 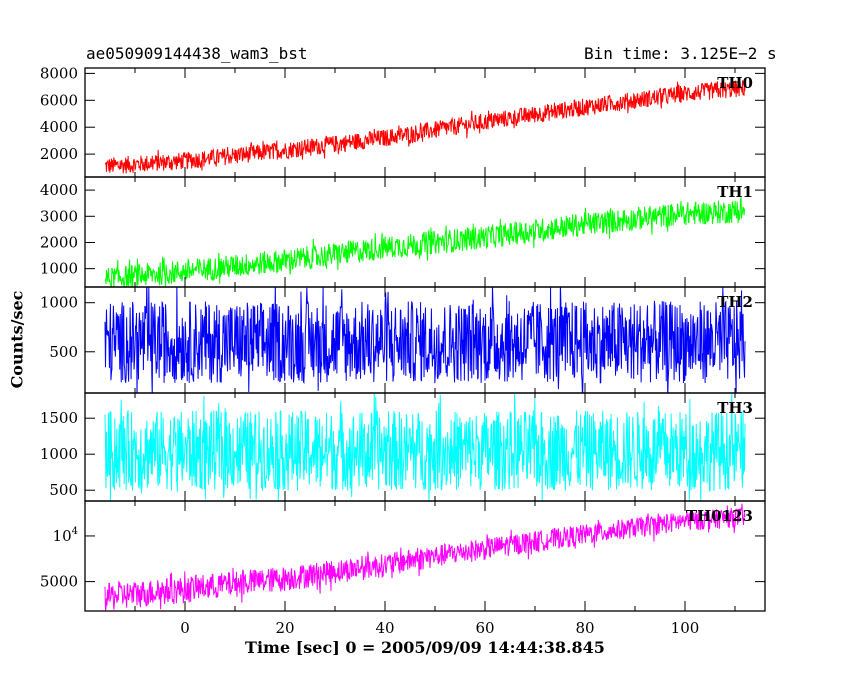 What do you see at coordinates (484, 628) in the screenshot?
I see `x-tick-label: 60` at bounding box center [484, 628].